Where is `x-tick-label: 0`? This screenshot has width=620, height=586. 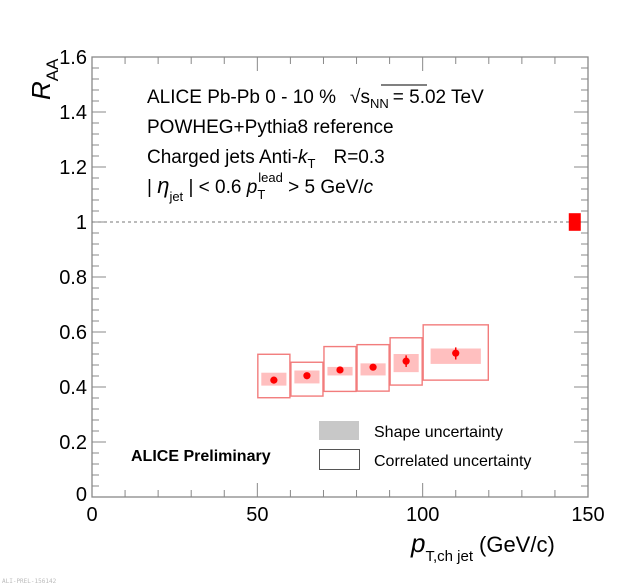
x-tick-label: 0 is located at coordinates (91, 515).